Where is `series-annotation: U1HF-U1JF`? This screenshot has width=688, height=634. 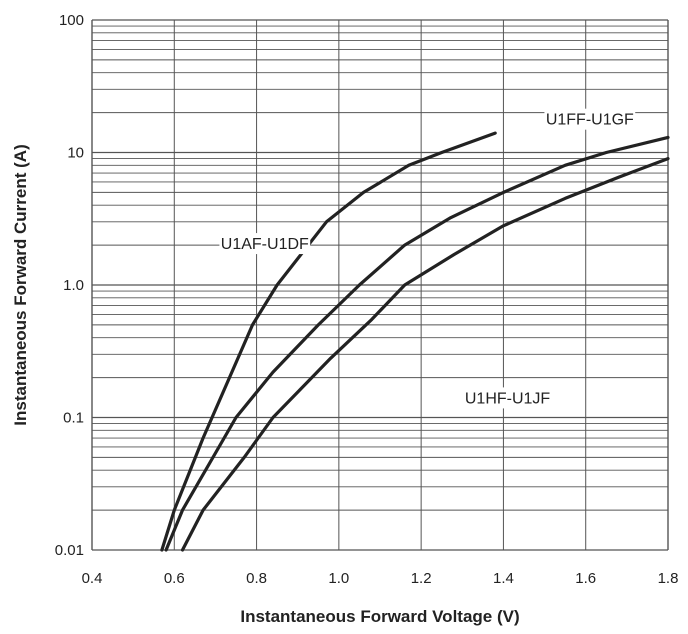 series-annotation: U1HF-U1JF is located at coordinates (508, 398).